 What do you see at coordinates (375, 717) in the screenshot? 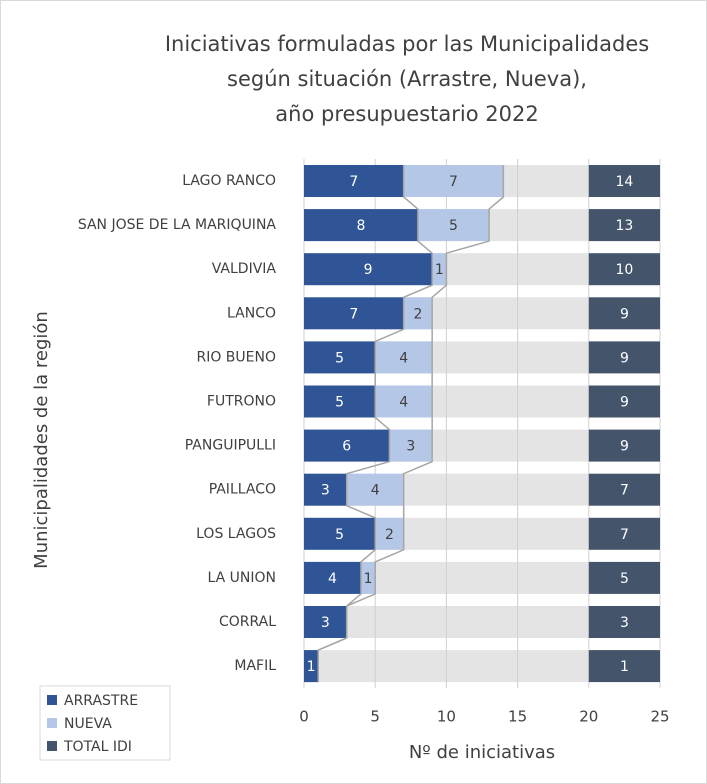
I see `x-tick-label: 5` at bounding box center [375, 717].